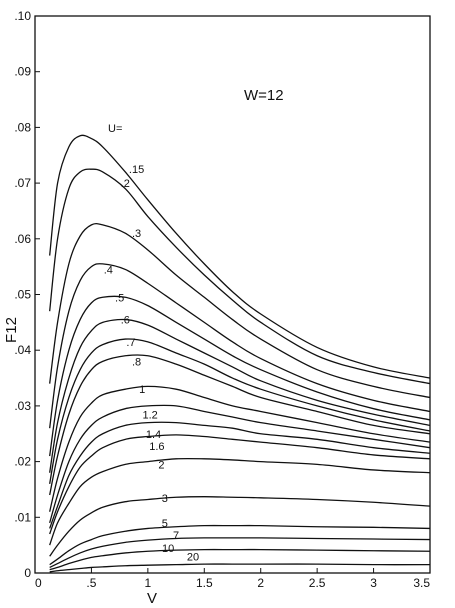 The width and height of the screenshot is (455, 608). Describe the element at coordinates (176, 536) in the screenshot. I see `series-label: 7` at that location.